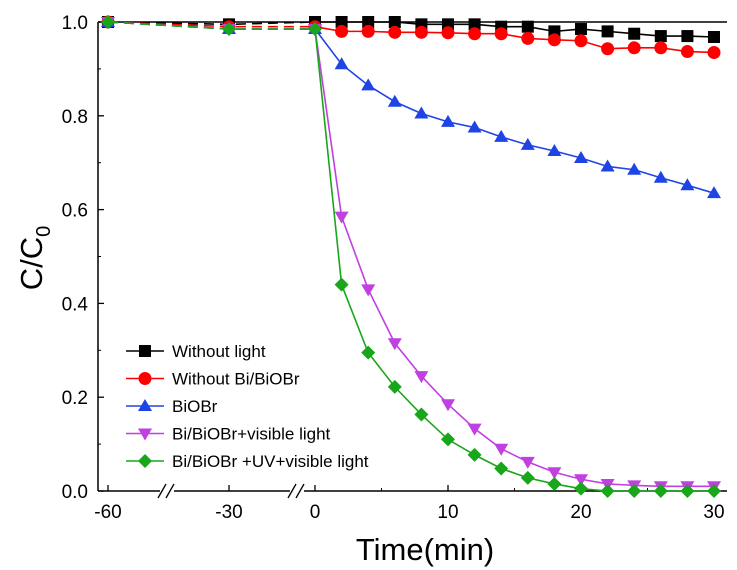 Image resolution: width=737 pixels, height=570 pixels. What do you see at coordinates (315, 512) in the screenshot?
I see `x-tick-label: 0` at bounding box center [315, 512].